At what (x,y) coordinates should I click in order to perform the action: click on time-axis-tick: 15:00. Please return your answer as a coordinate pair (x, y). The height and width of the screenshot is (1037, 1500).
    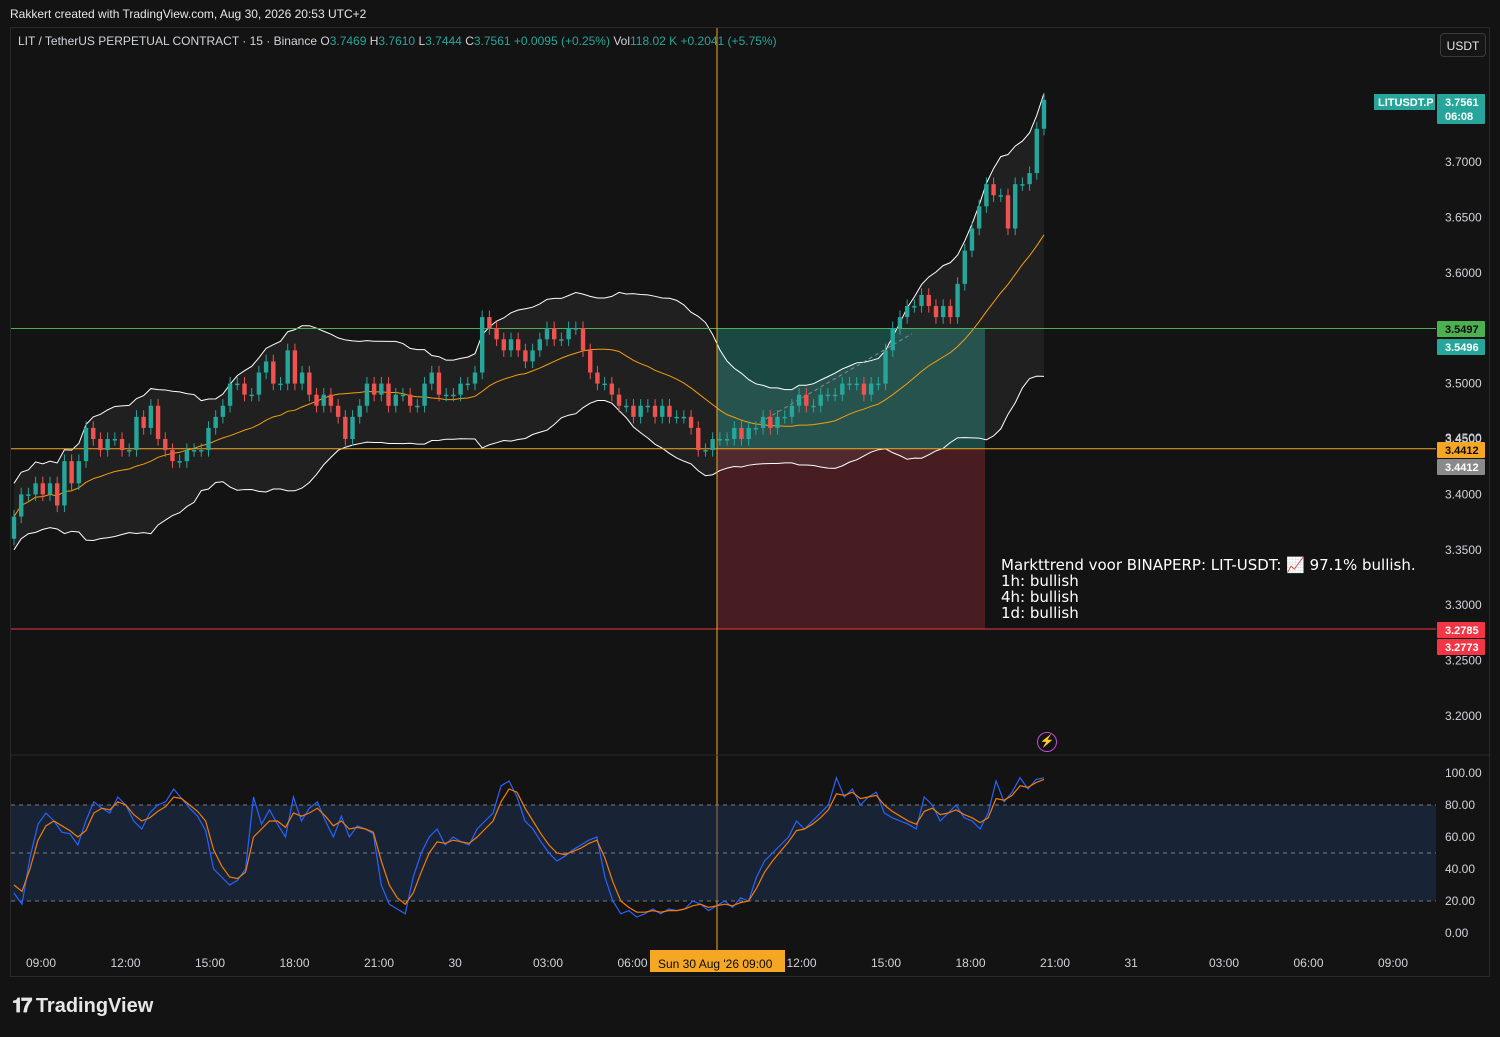
    Looking at the image, I should click on (210, 963).